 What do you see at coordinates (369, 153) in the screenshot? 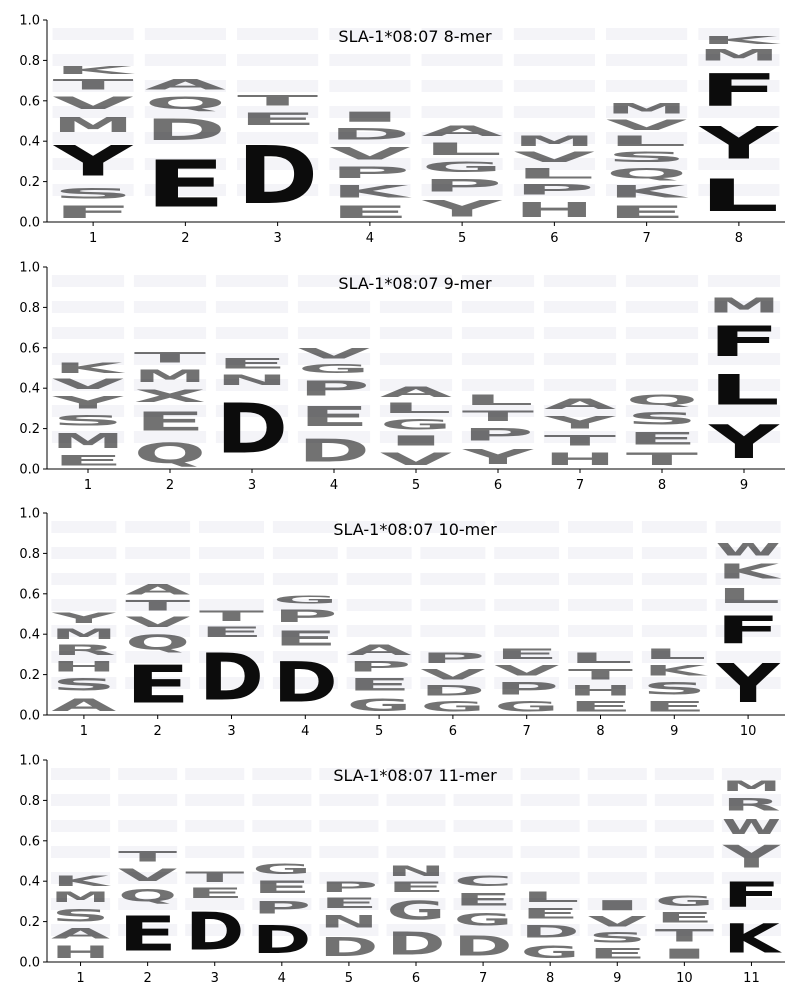
I see `logo-letter: V` at bounding box center [369, 153].